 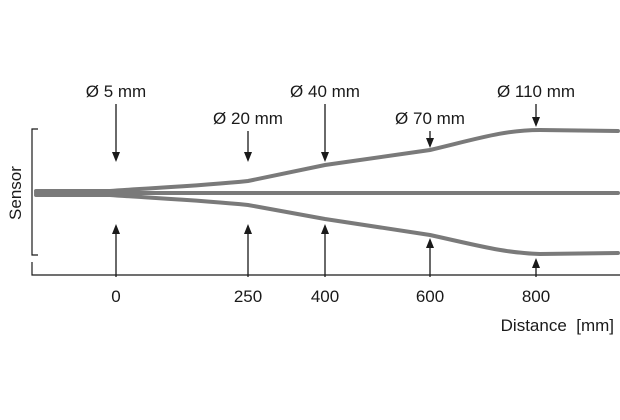 I want to click on diameter-label-400: Ø 40 mm, so click(x=325, y=91).